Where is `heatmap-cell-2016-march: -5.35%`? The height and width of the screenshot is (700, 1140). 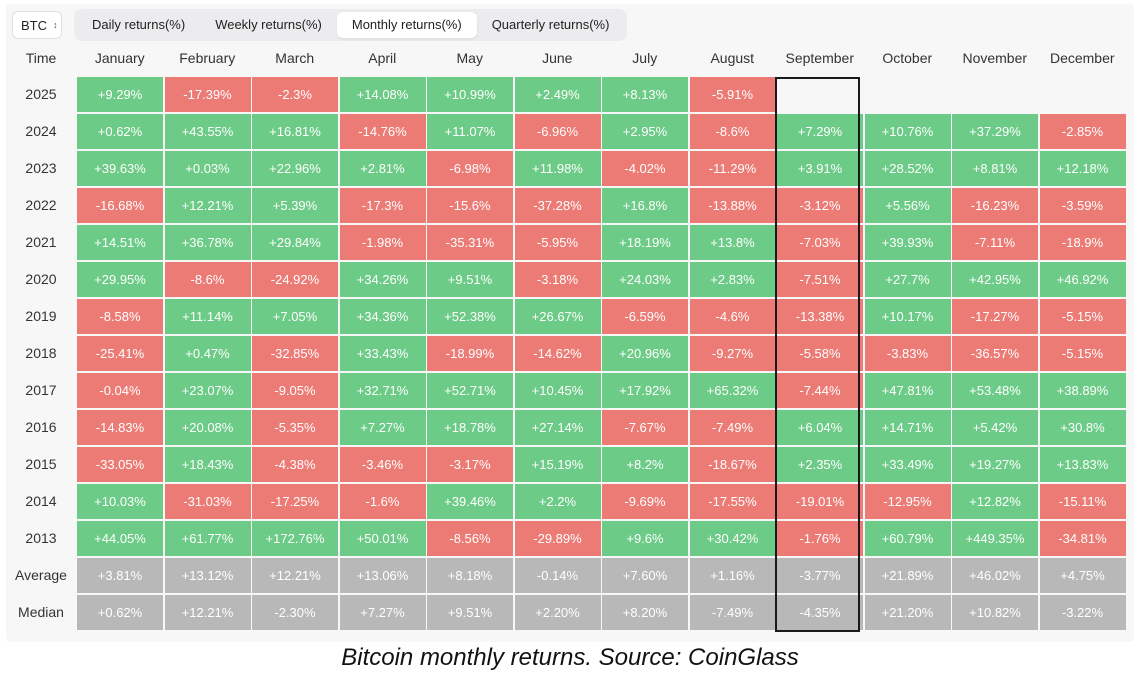
heatmap-cell-2016-march: -5.35% is located at coordinates (295, 427).